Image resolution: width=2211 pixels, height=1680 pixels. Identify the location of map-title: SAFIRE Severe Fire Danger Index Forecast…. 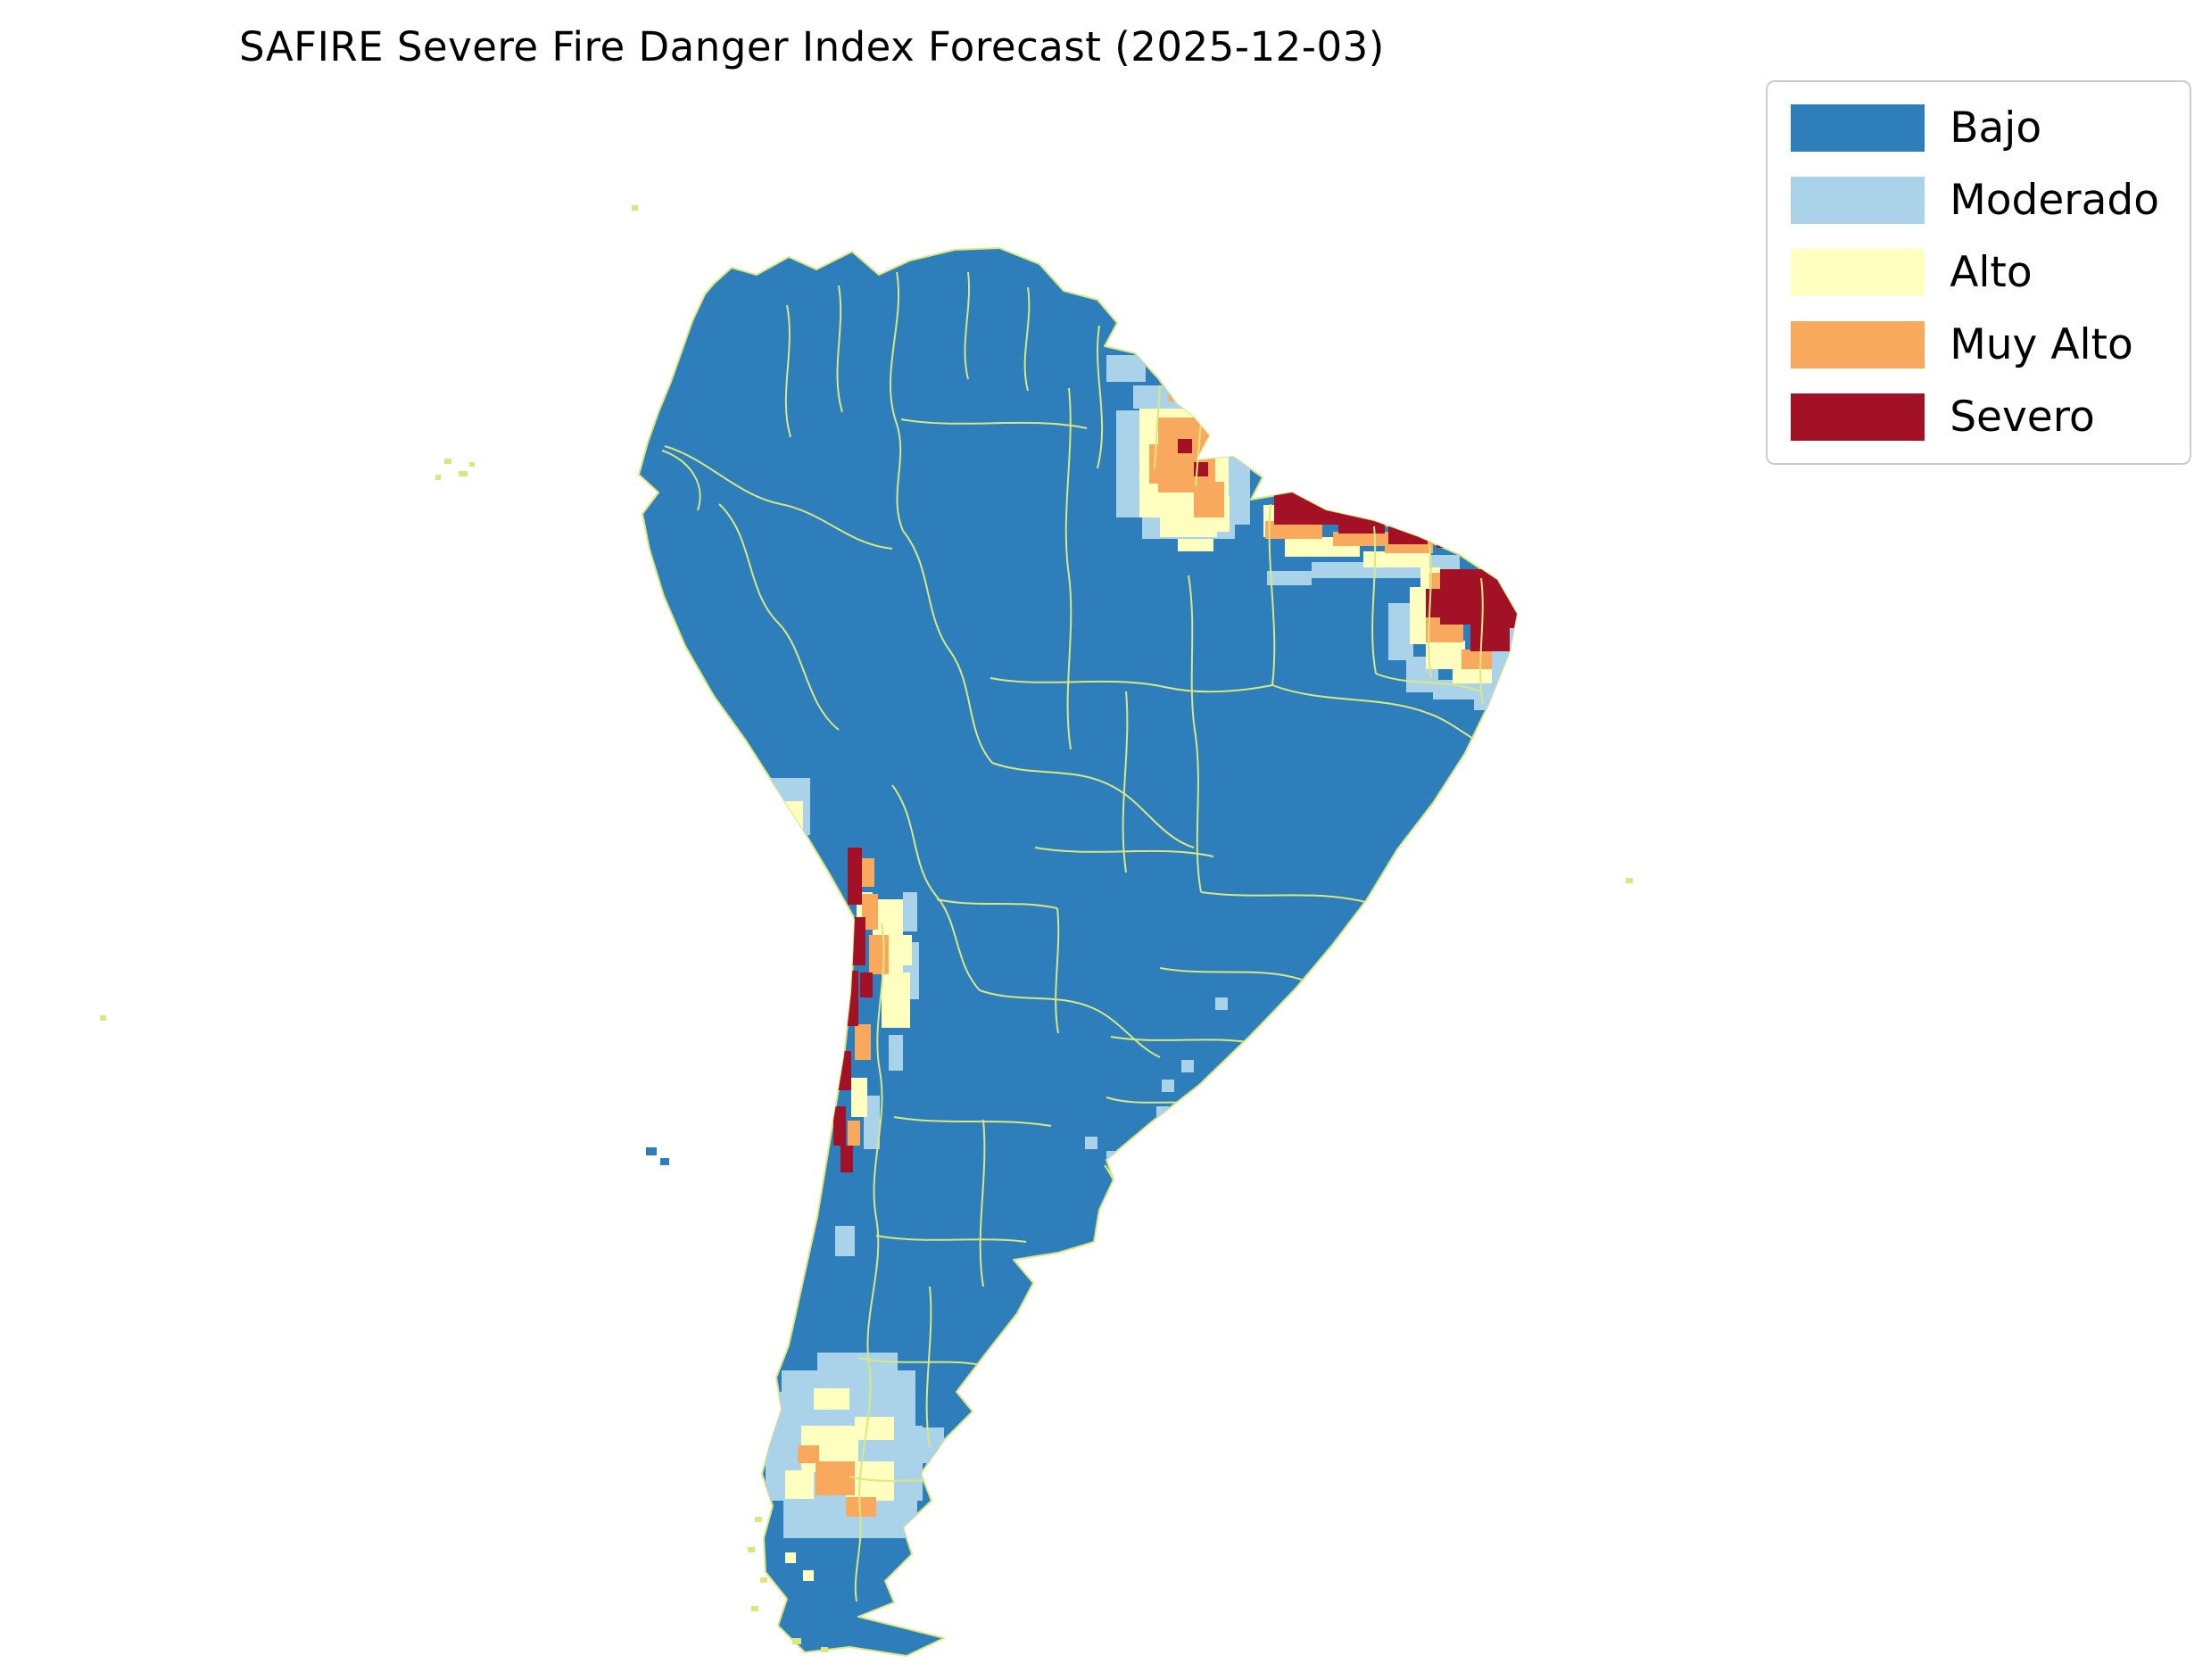
(812, 46).